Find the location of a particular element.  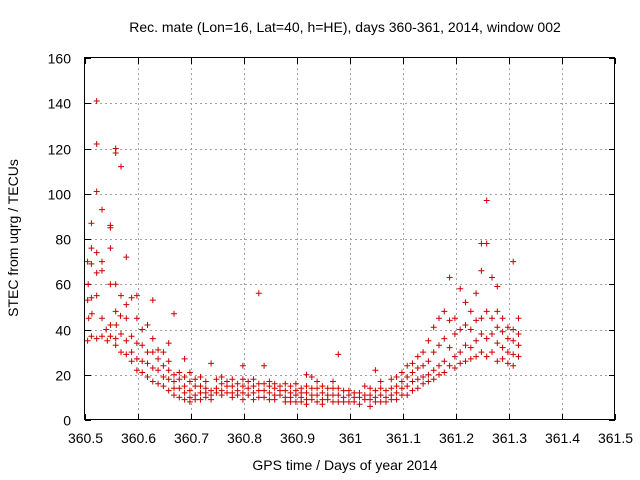

y-tick-label: 20 is located at coordinates (63, 376).